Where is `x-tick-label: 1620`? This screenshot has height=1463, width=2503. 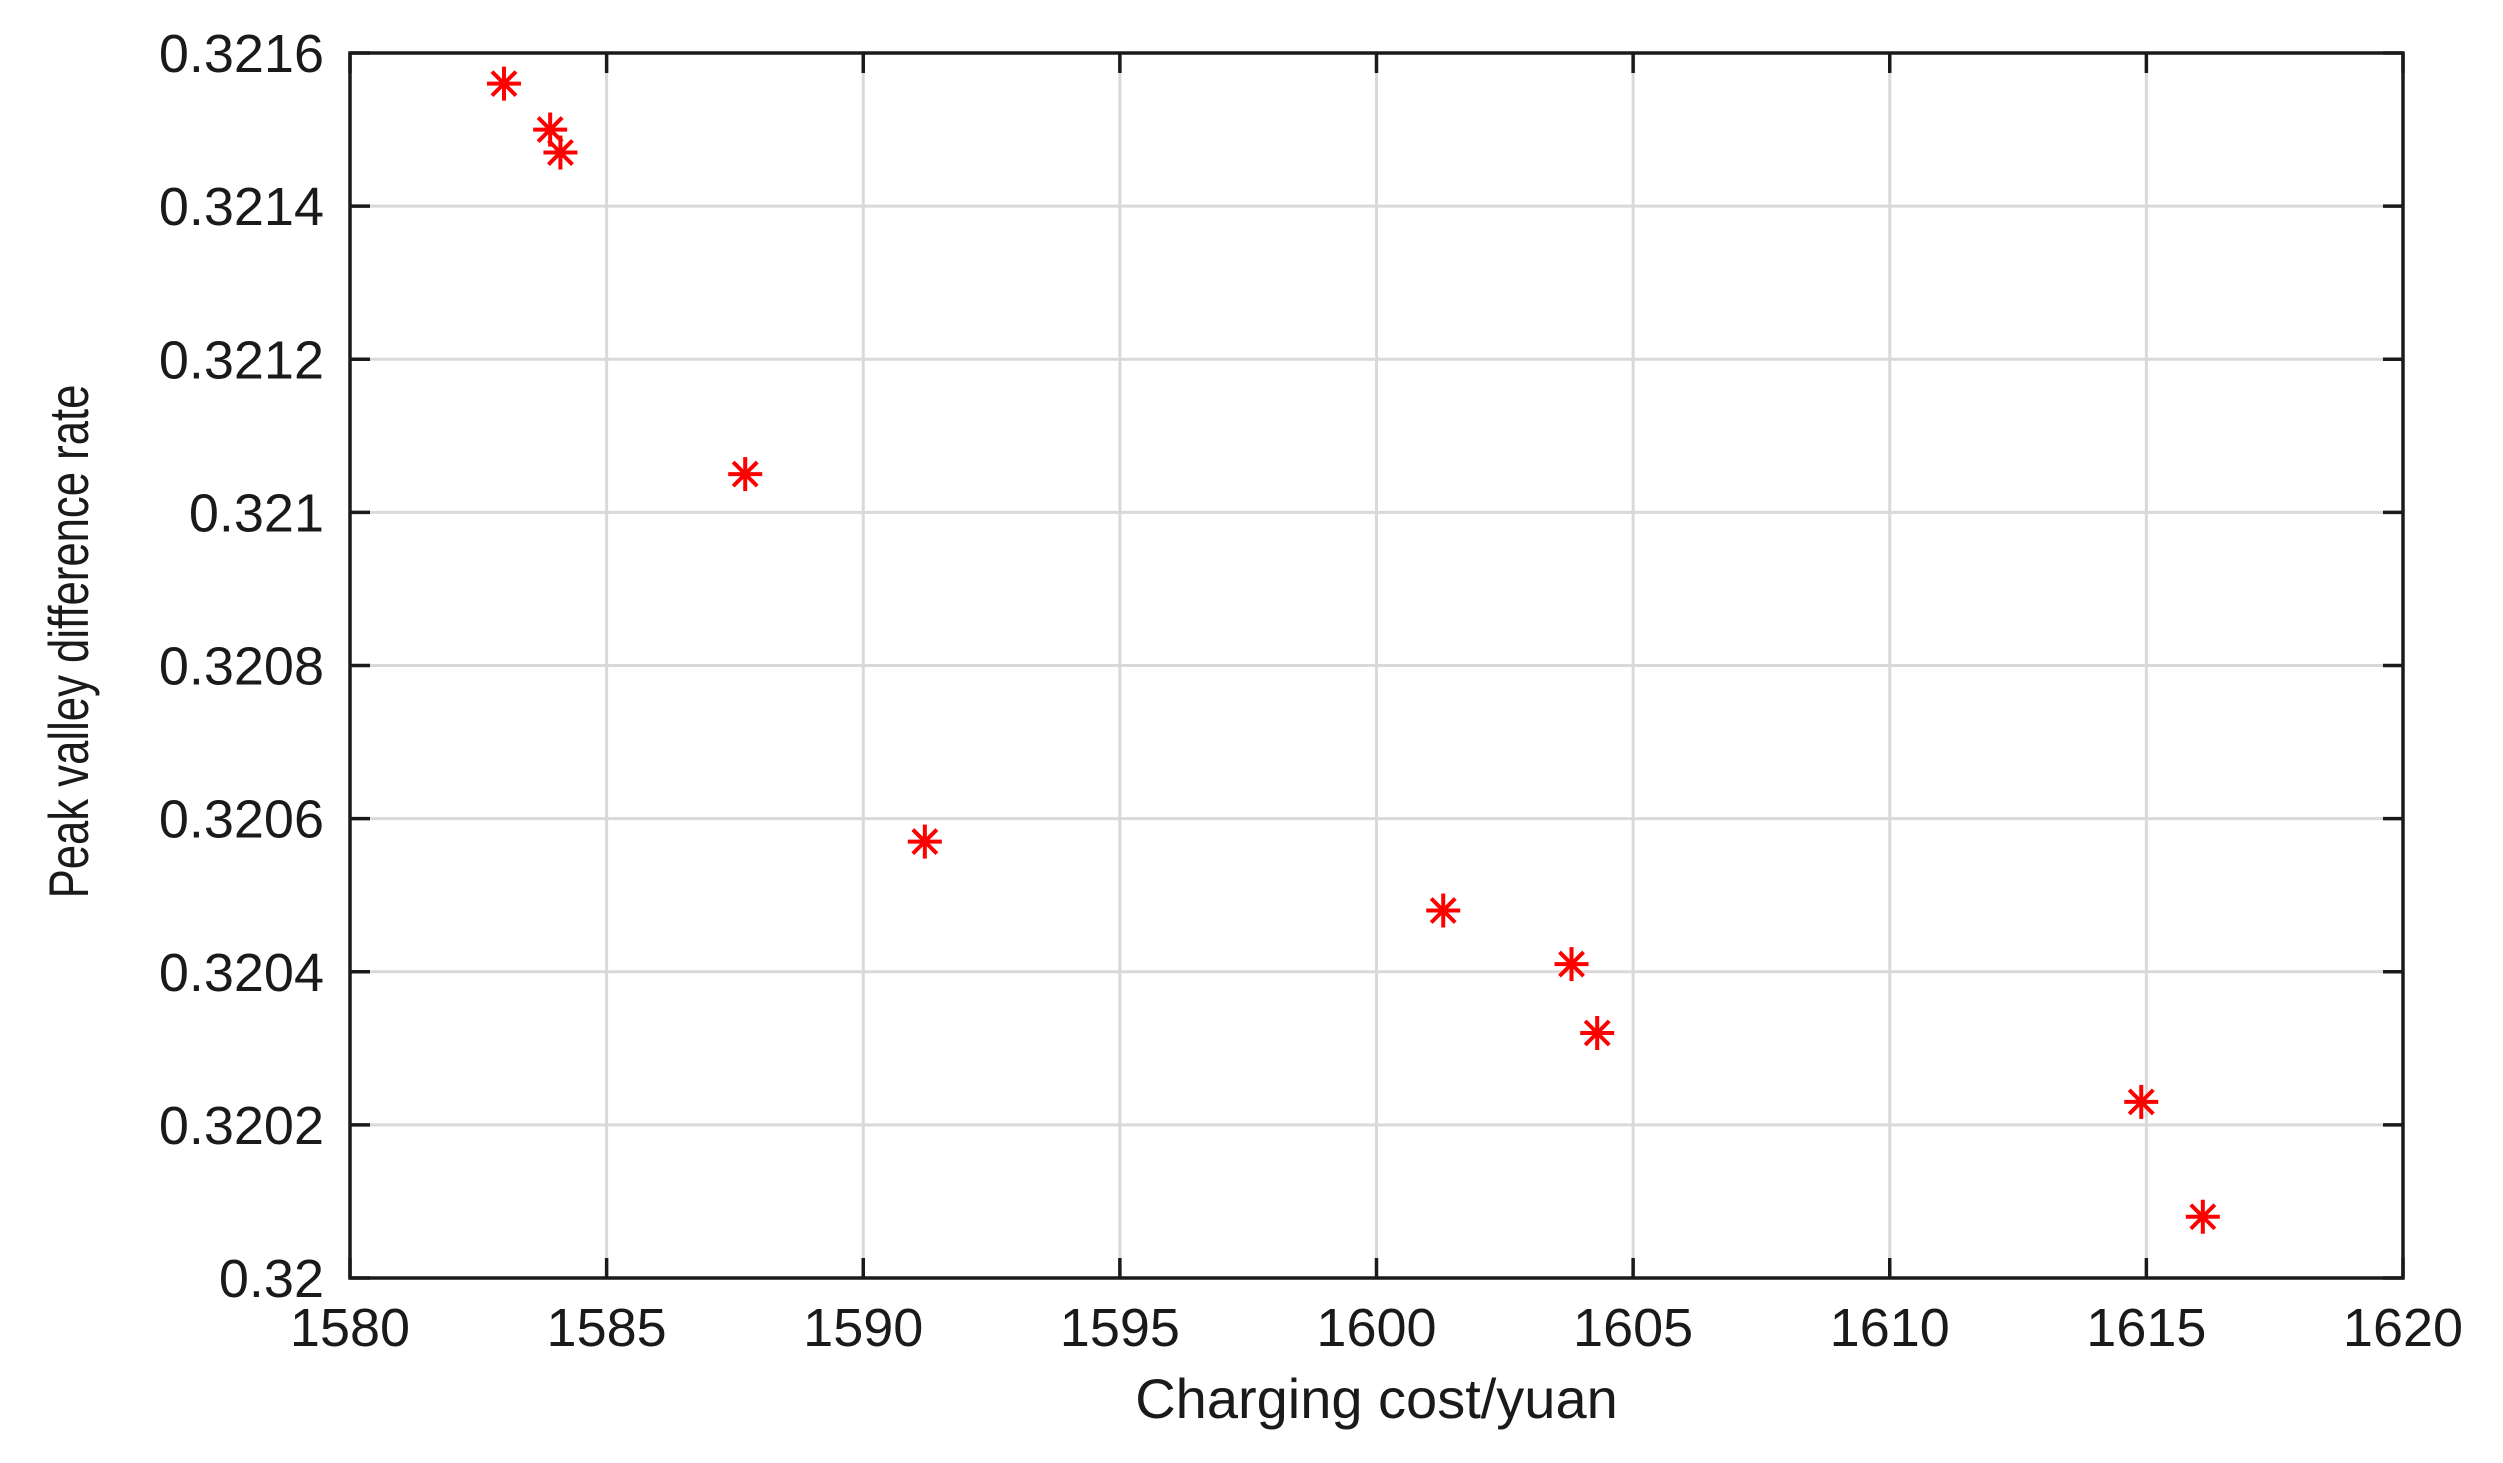 x-tick-label: 1620 is located at coordinates (2403, 1328).